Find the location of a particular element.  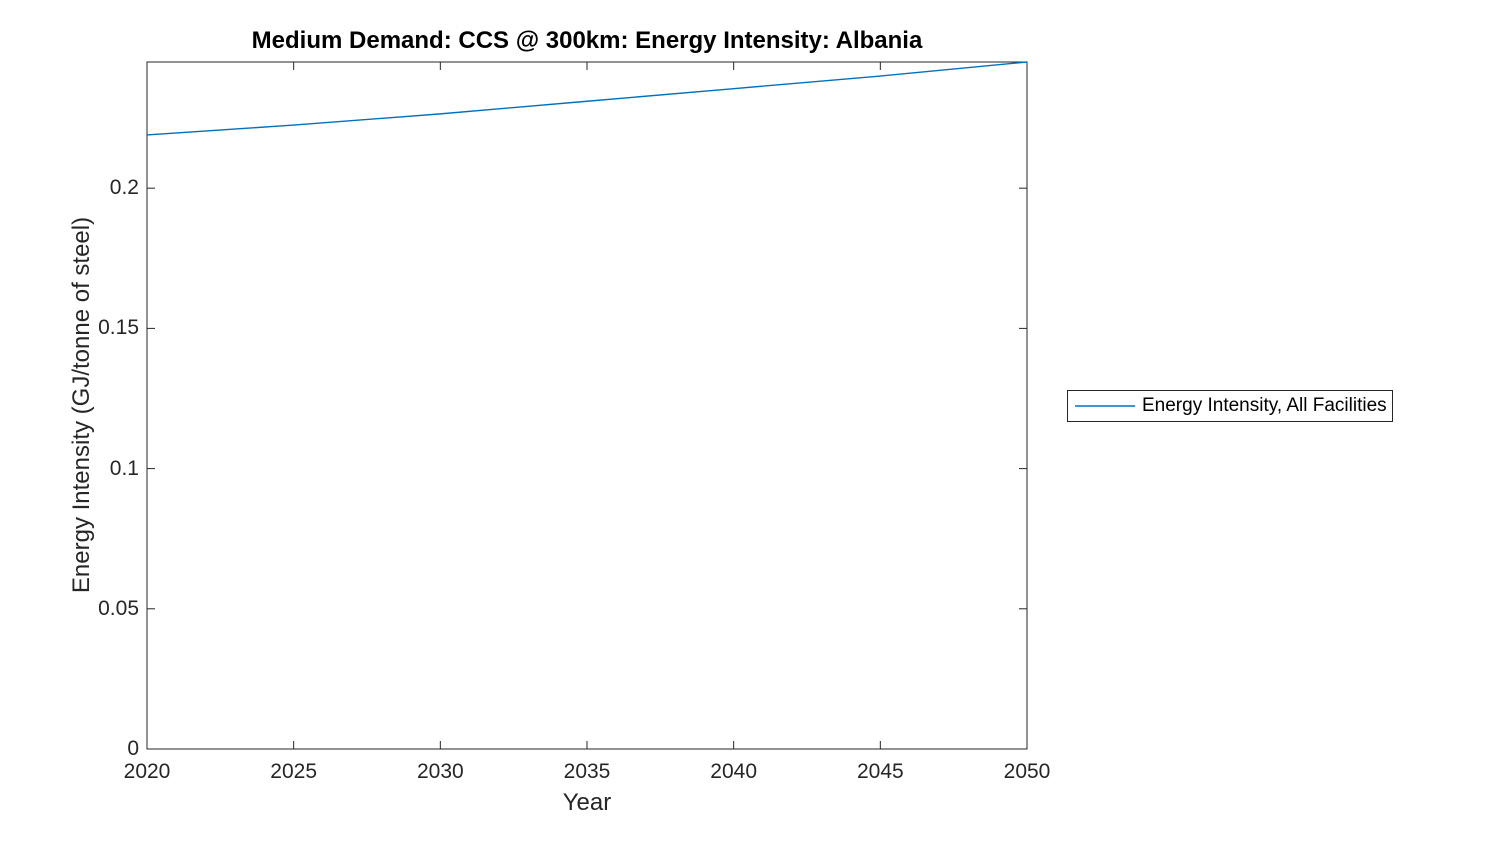

x-axis-label: Year is located at coordinates (587, 802).